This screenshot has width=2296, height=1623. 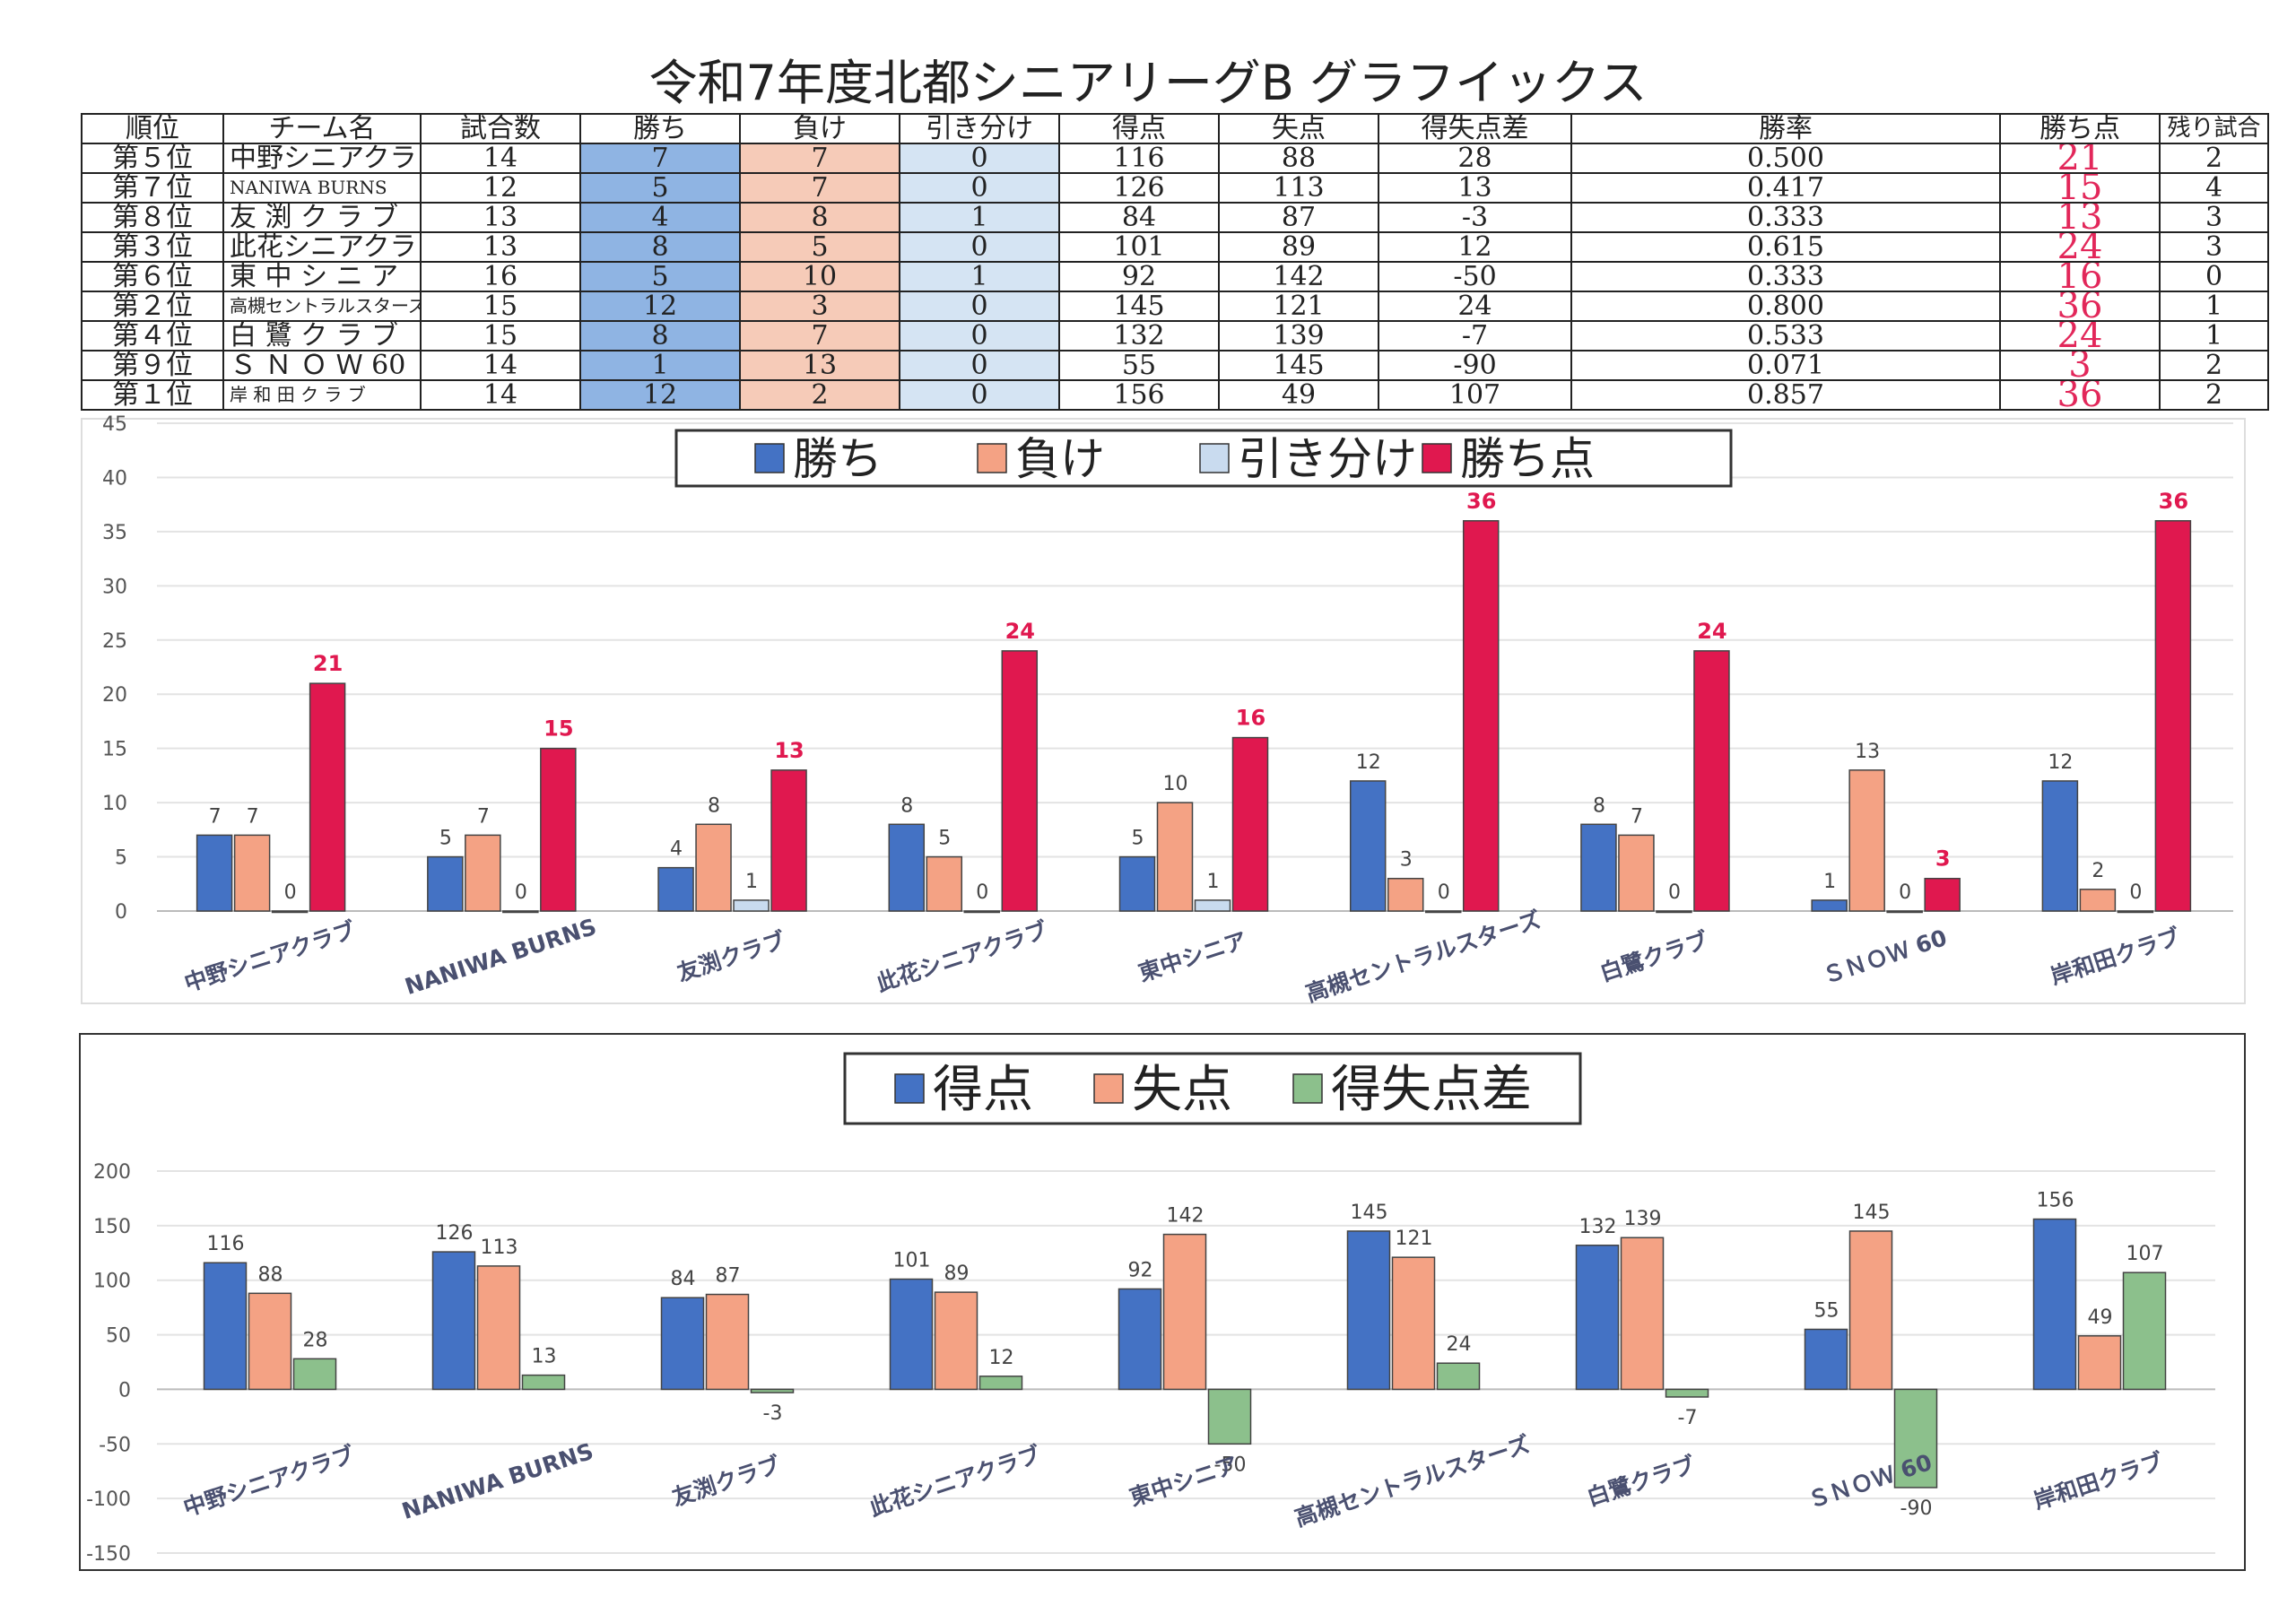 What do you see at coordinates (152, 365) in the screenshot?
I see `cell-rank: 第９位` at bounding box center [152, 365].